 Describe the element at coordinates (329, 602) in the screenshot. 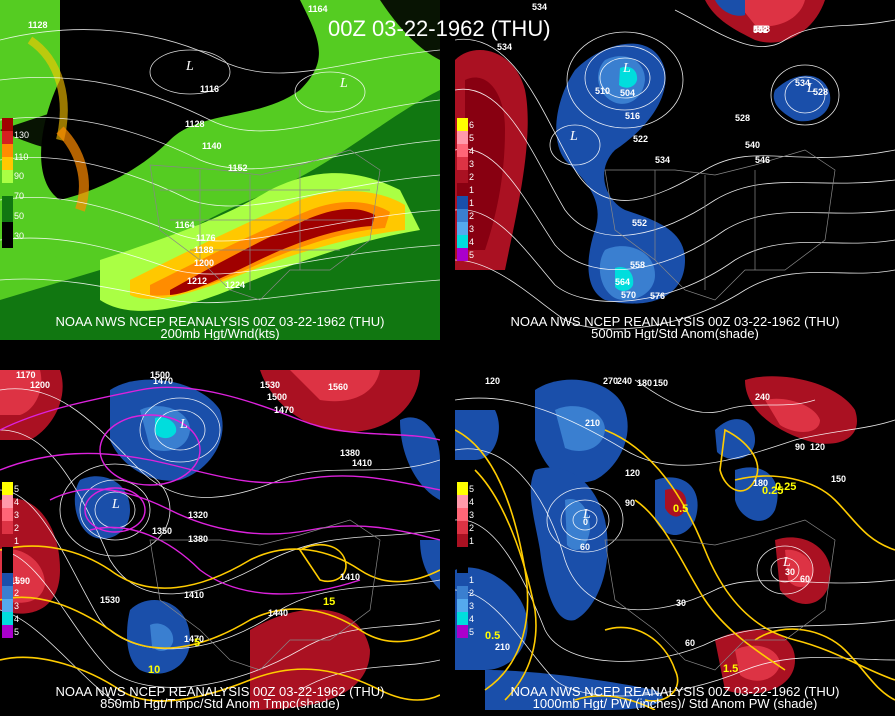

I see `svg-text: 15` at that location.